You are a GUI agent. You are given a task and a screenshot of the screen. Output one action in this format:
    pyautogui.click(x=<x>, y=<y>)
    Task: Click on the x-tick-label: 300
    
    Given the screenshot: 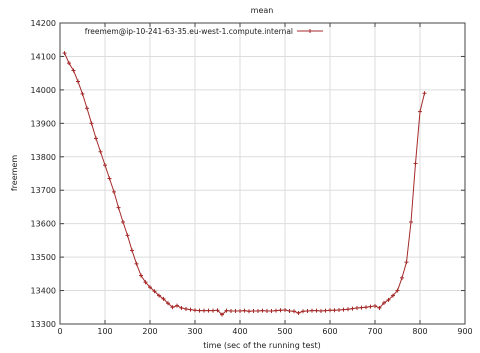 What is the action you would take?
    pyautogui.click(x=194, y=331)
    